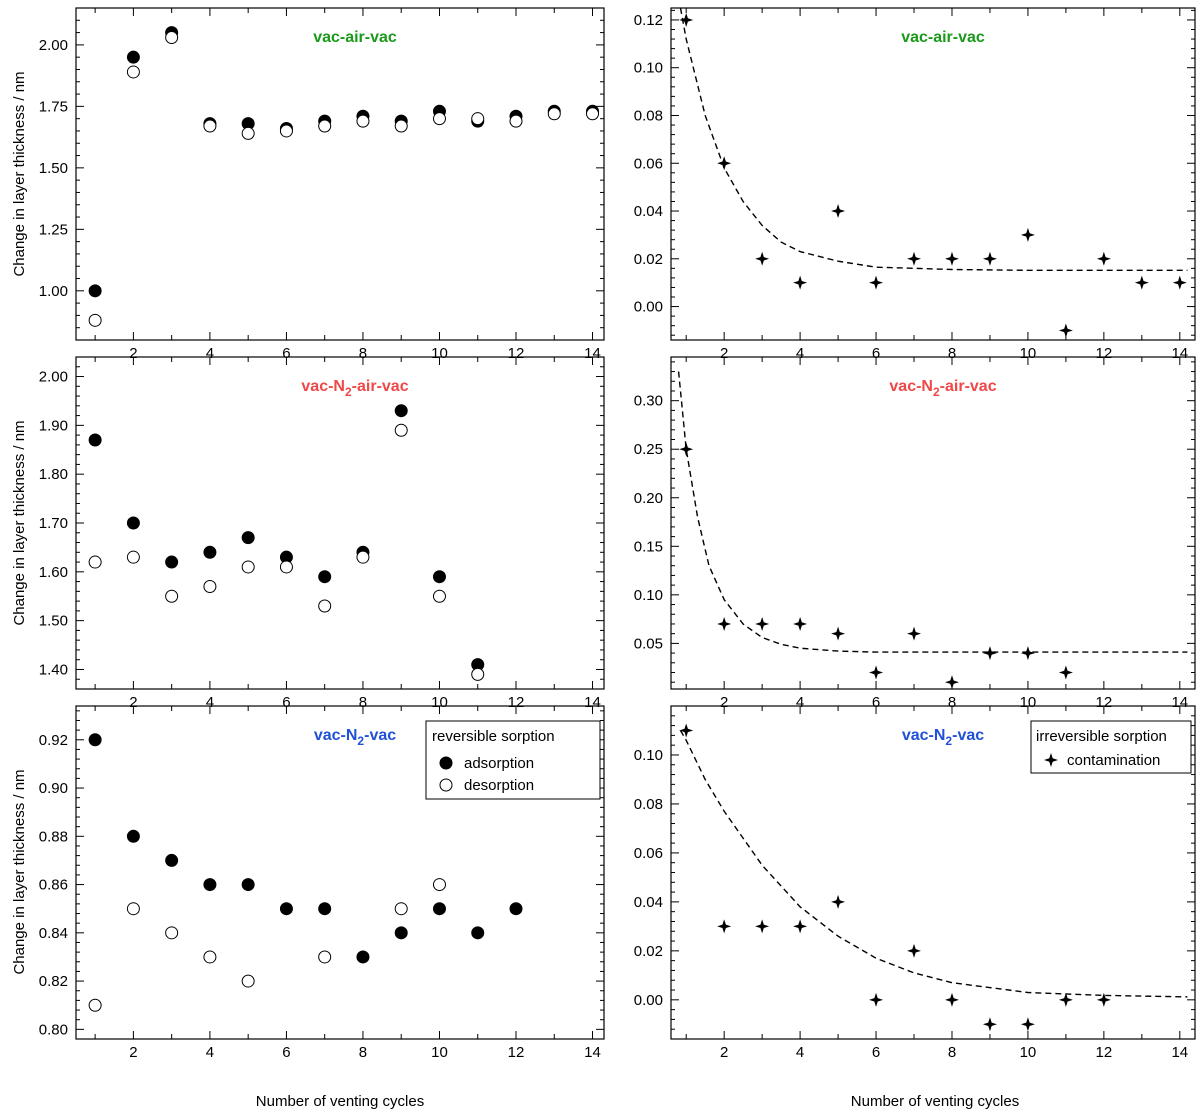 Image resolution: width=1200 pixels, height=1113 pixels. Describe the element at coordinates (53, 377) in the screenshot. I see `y-tick-label: 2.00` at that location.